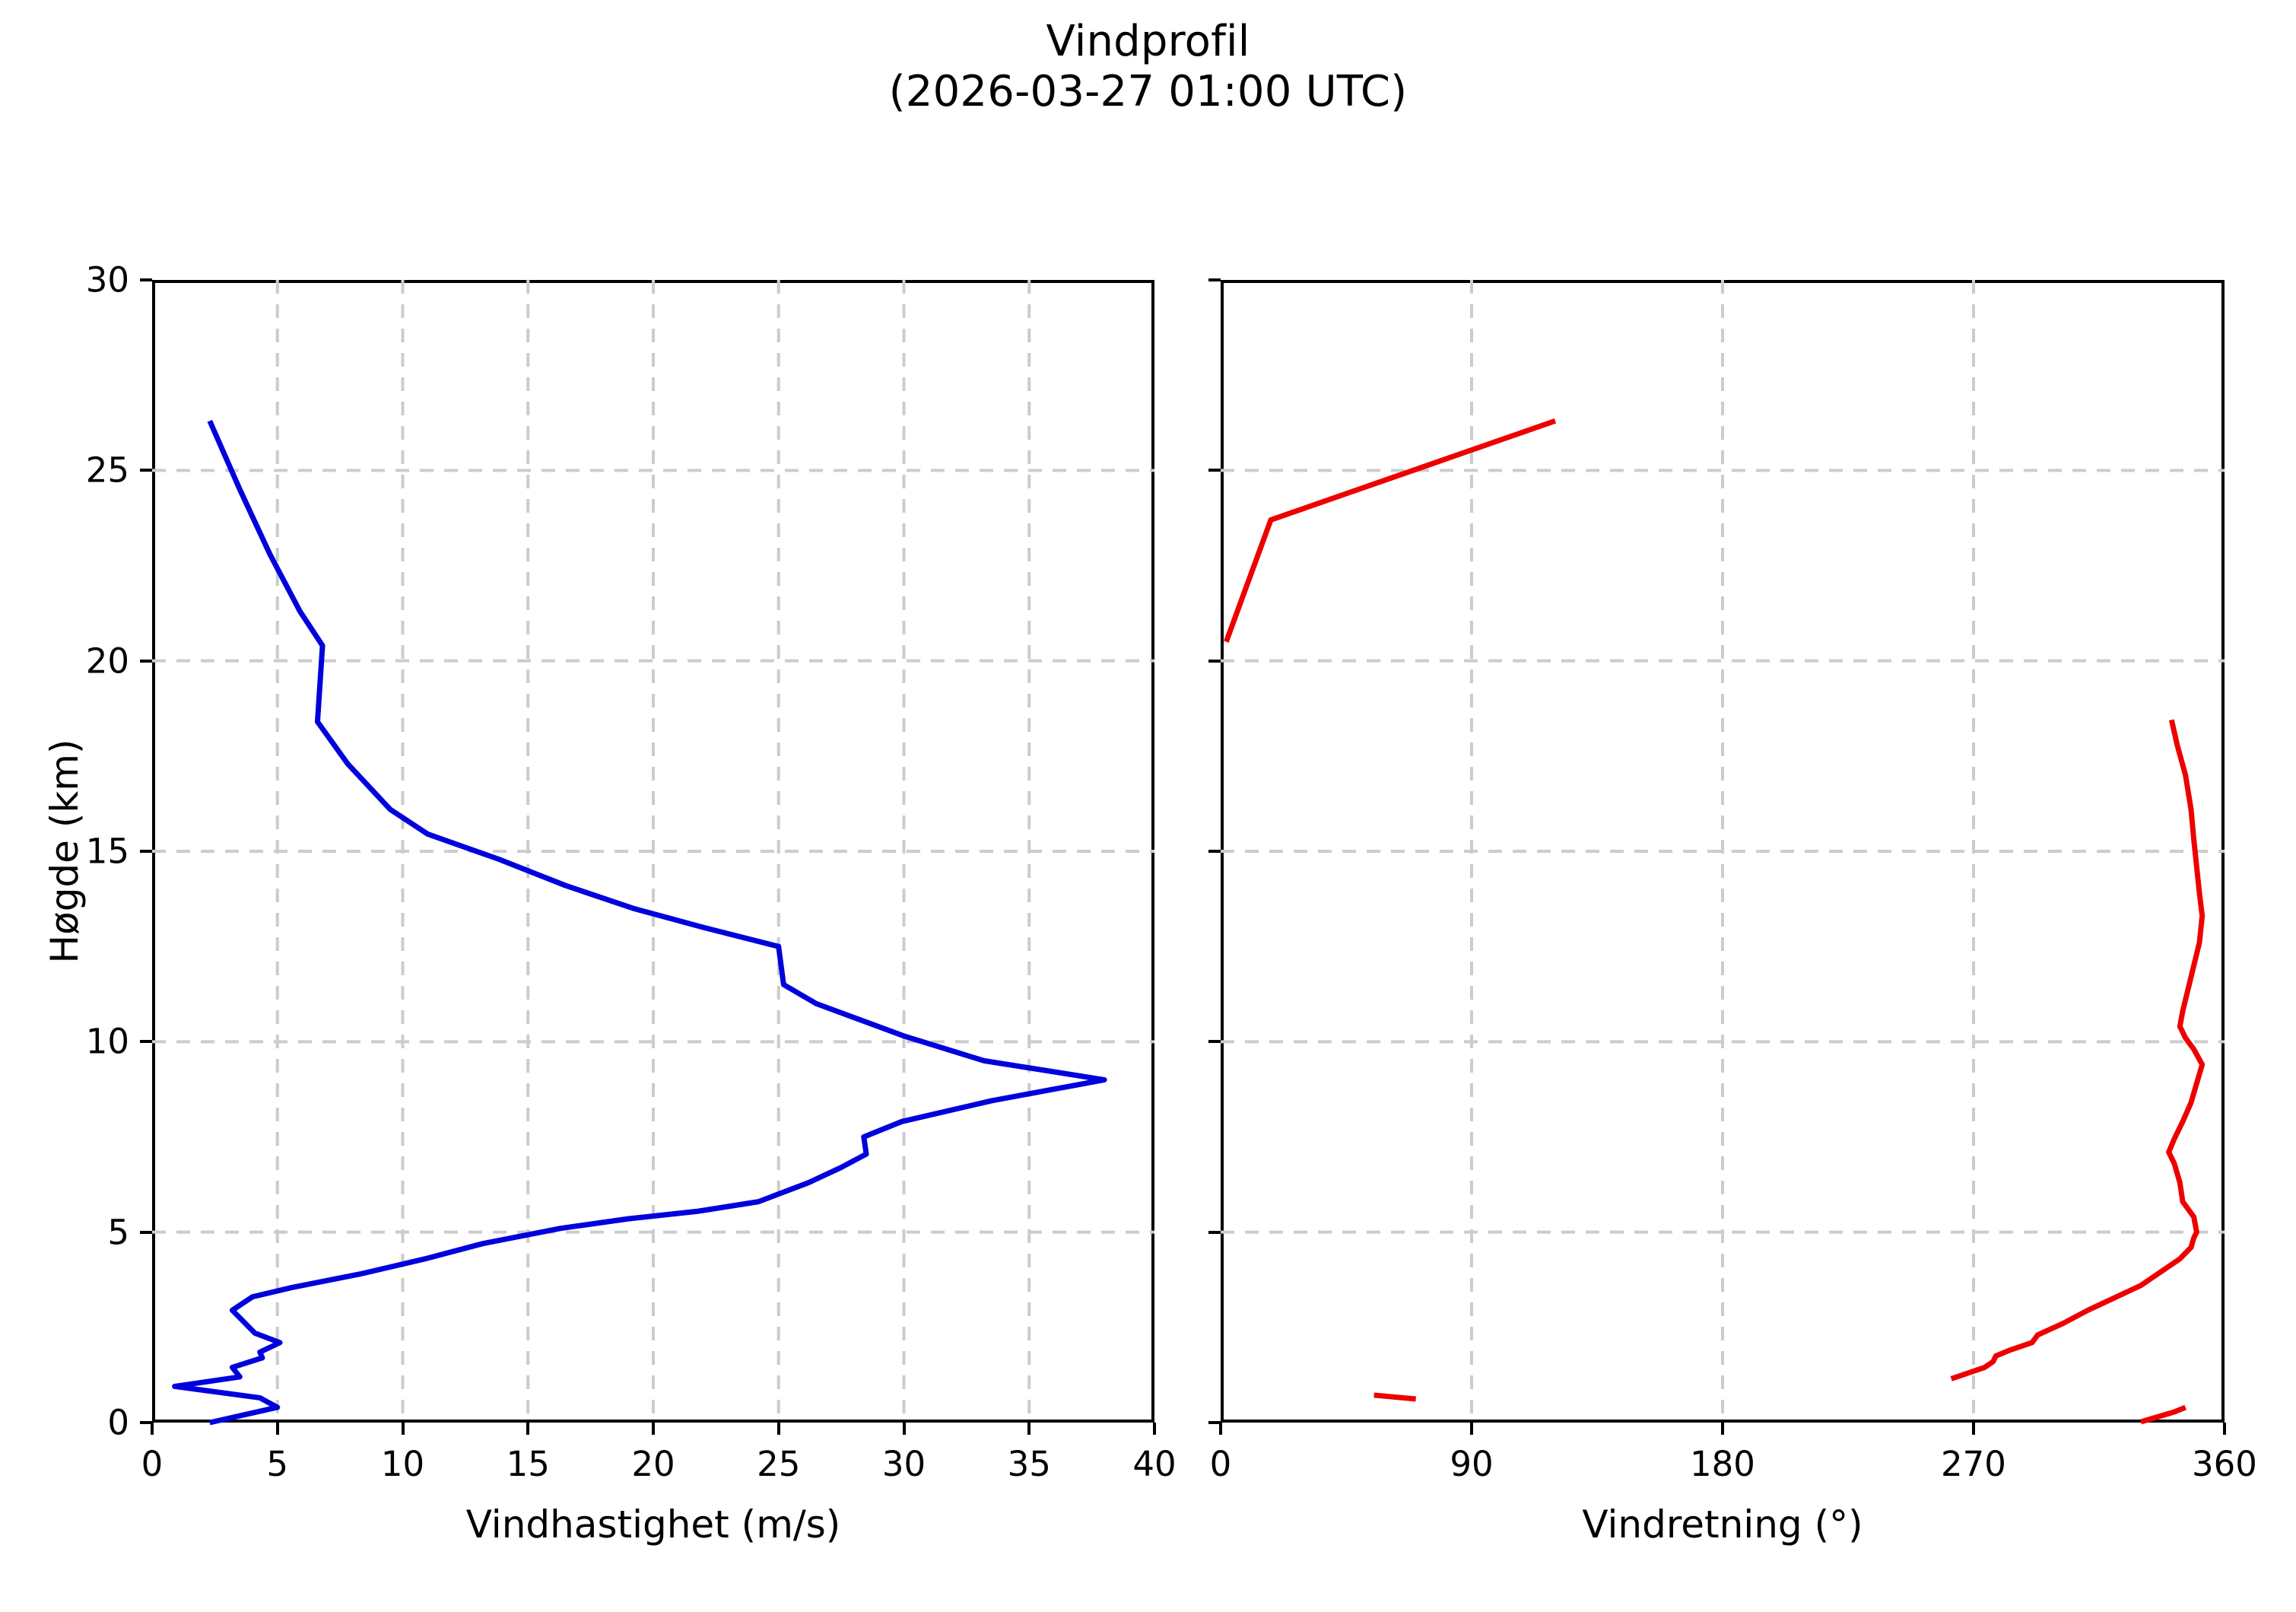  What do you see at coordinates (1148, 67) in the screenshot?
I see `figure-title: Vindprofil (2026-03-27 01:00 UTC)` at bounding box center [1148, 67].